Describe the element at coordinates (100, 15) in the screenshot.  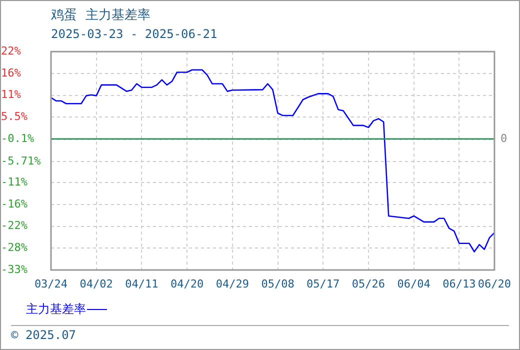
I see `chart-title: 鸡蛋 主力基差率` at that location.